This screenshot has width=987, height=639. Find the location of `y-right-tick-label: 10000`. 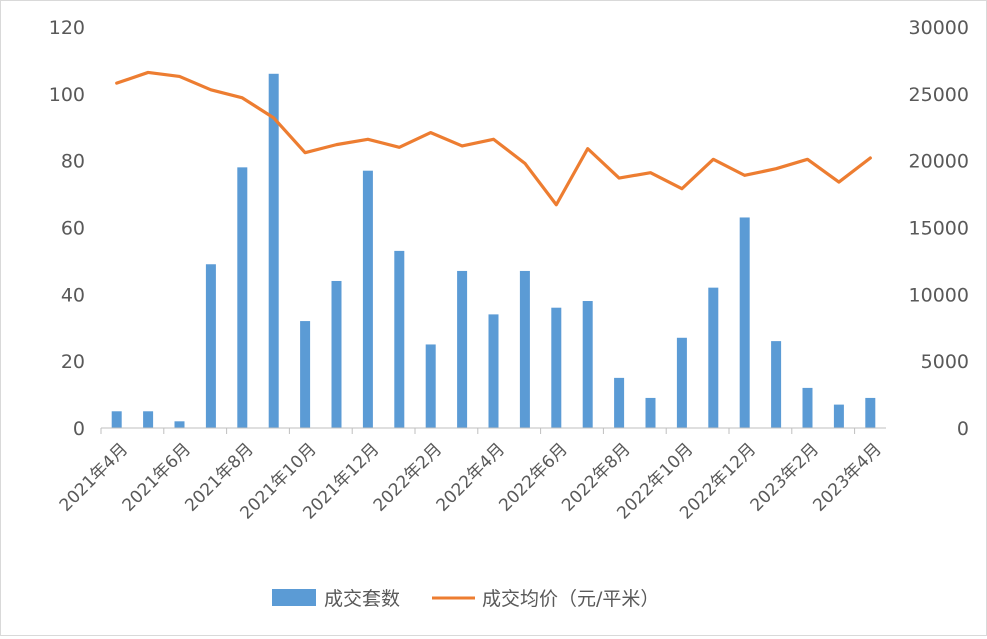

y-right-tick-label: 10000 is located at coordinates (939, 295).